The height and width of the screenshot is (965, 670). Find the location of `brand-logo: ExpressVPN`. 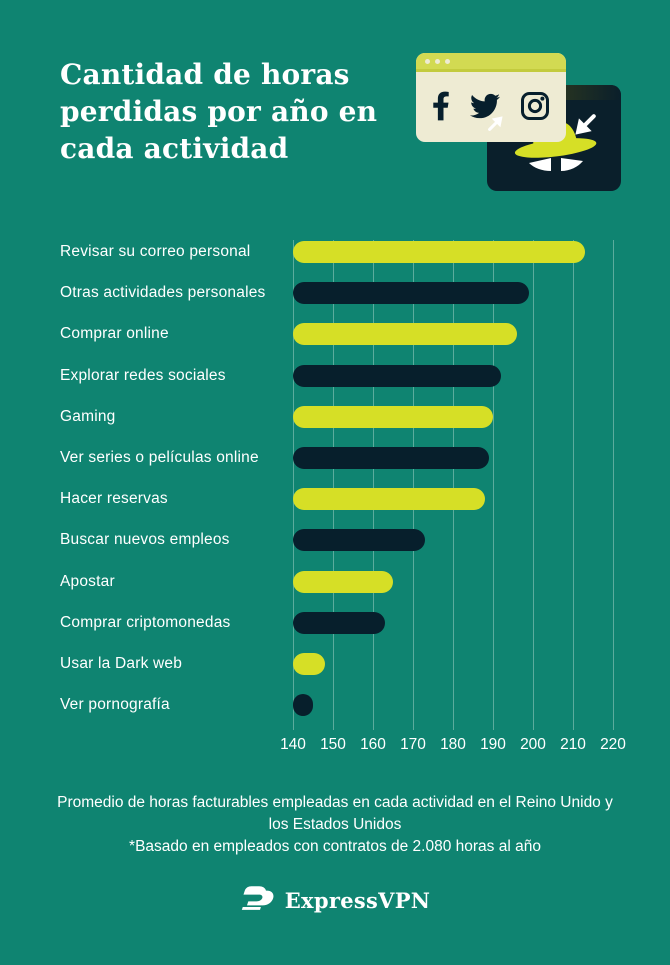

brand-logo: ExpressVPN is located at coordinates (335, 900).